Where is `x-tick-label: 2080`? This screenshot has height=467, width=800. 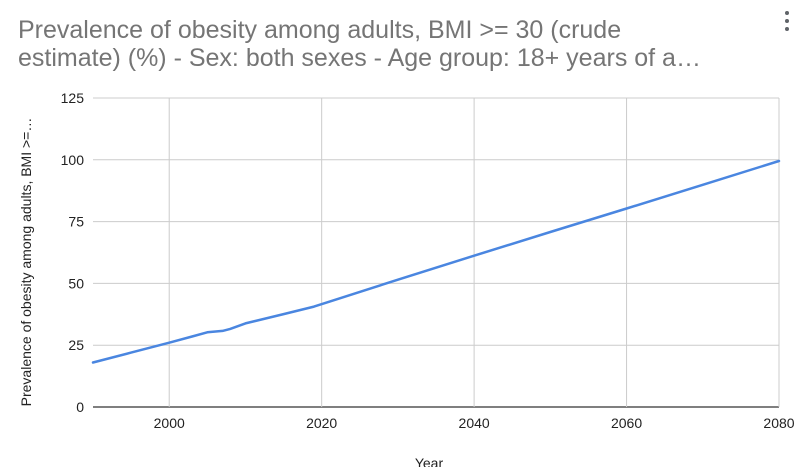
x-tick-label: 2080 is located at coordinates (778, 423).